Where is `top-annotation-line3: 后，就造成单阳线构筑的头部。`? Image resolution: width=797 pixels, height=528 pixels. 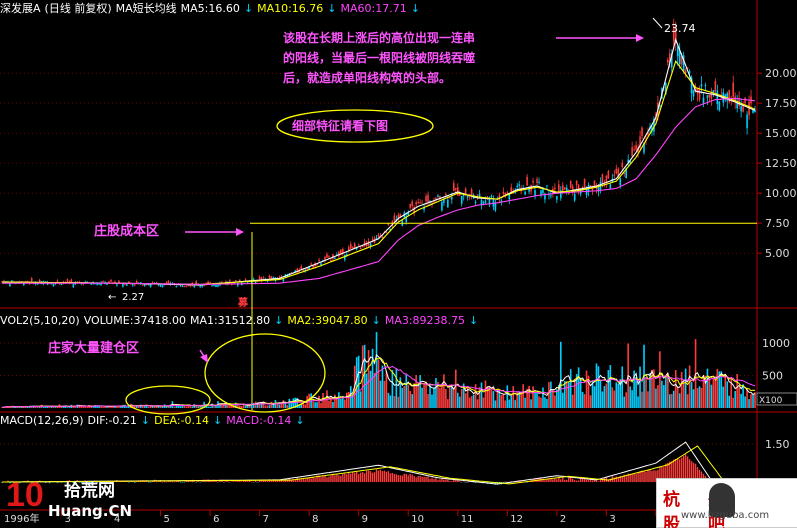
top-annotation-line3: 后，就造成单阳线构筑的头部。 is located at coordinates (367, 78).